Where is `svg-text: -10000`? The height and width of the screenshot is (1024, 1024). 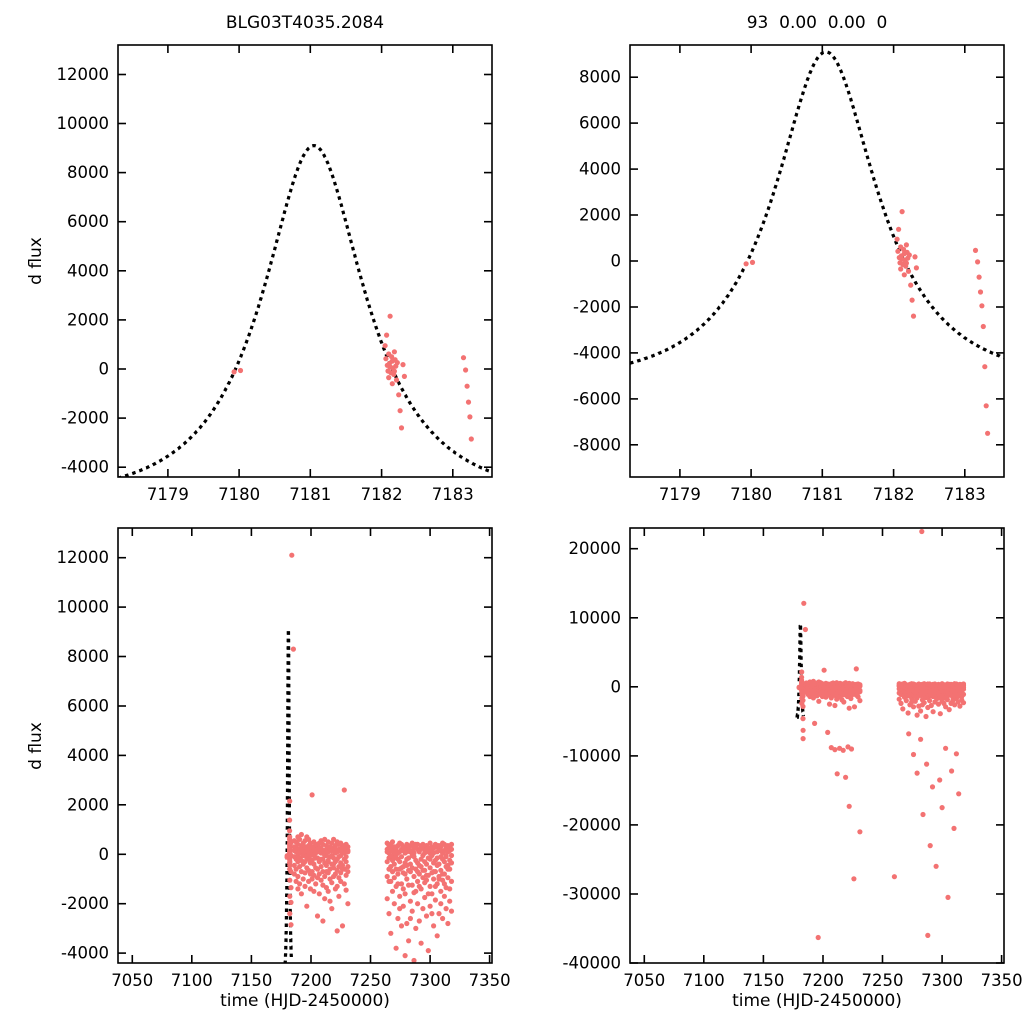
svg-text: -10000 is located at coordinates (592, 755).